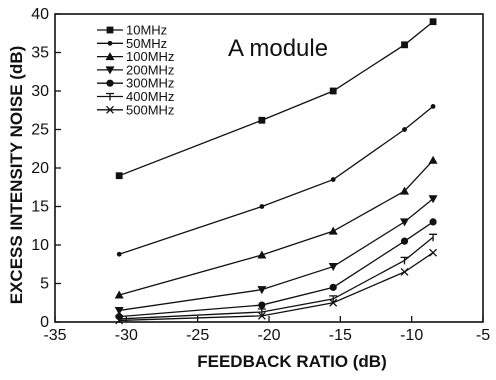 The image size is (496, 380). I want to click on y-tick-label: 30, so click(40, 91).